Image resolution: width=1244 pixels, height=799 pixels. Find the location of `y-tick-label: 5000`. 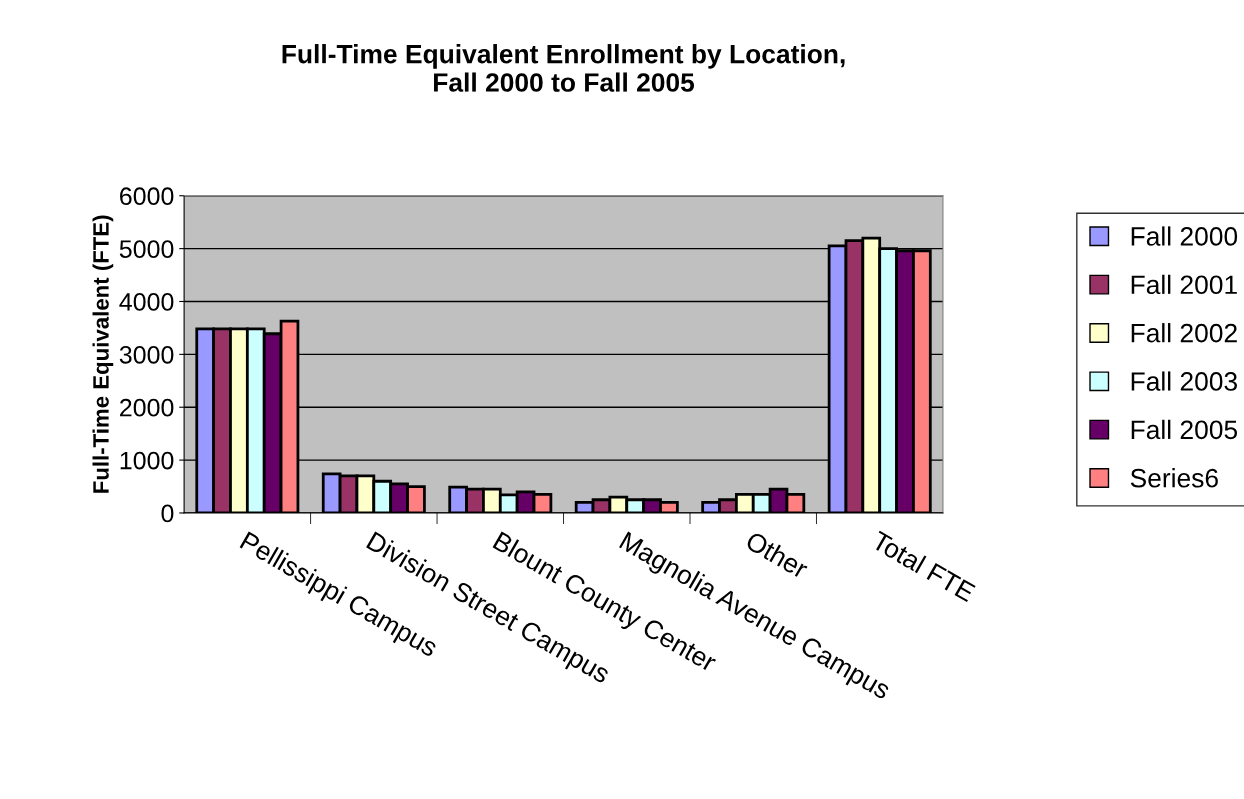

y-tick-label: 5000 is located at coordinates (146, 249).